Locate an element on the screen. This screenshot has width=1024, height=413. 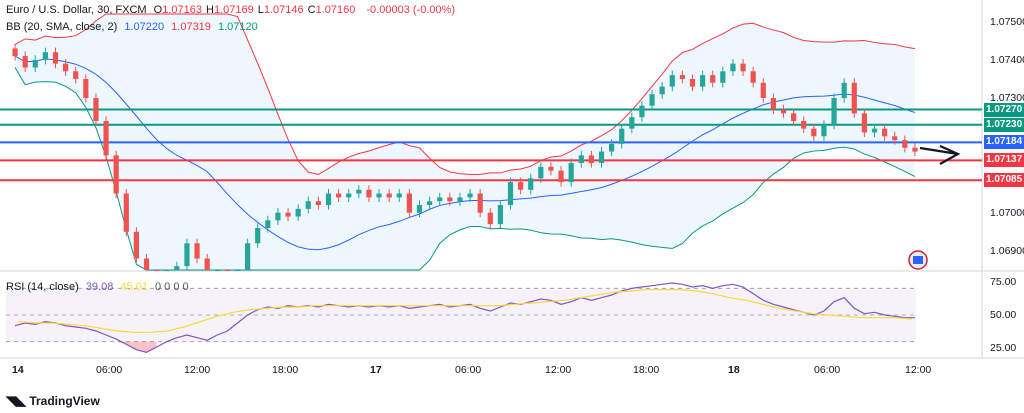
price-tag: 1.07230 is located at coordinates (1004, 124).